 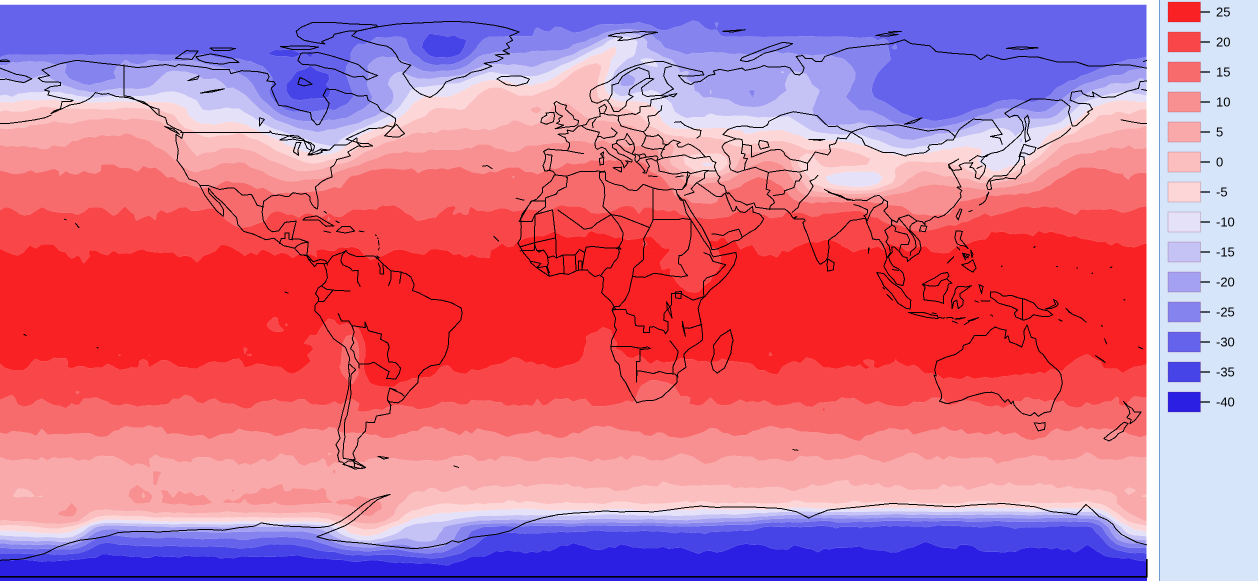 I want to click on svg-text: -25, so click(x=1225, y=312).